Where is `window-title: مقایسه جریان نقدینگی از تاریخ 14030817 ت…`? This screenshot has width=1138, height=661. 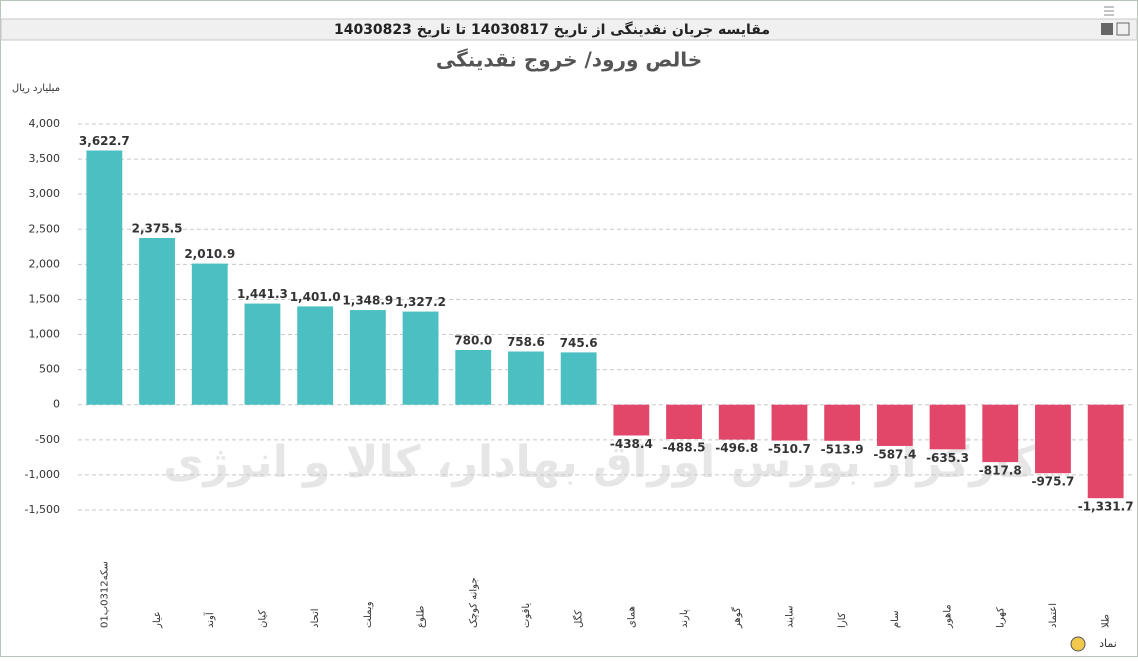 window-title: مقایسه جریان نقدینگی از تاریخ 14030817 ت… is located at coordinates (552, 29).